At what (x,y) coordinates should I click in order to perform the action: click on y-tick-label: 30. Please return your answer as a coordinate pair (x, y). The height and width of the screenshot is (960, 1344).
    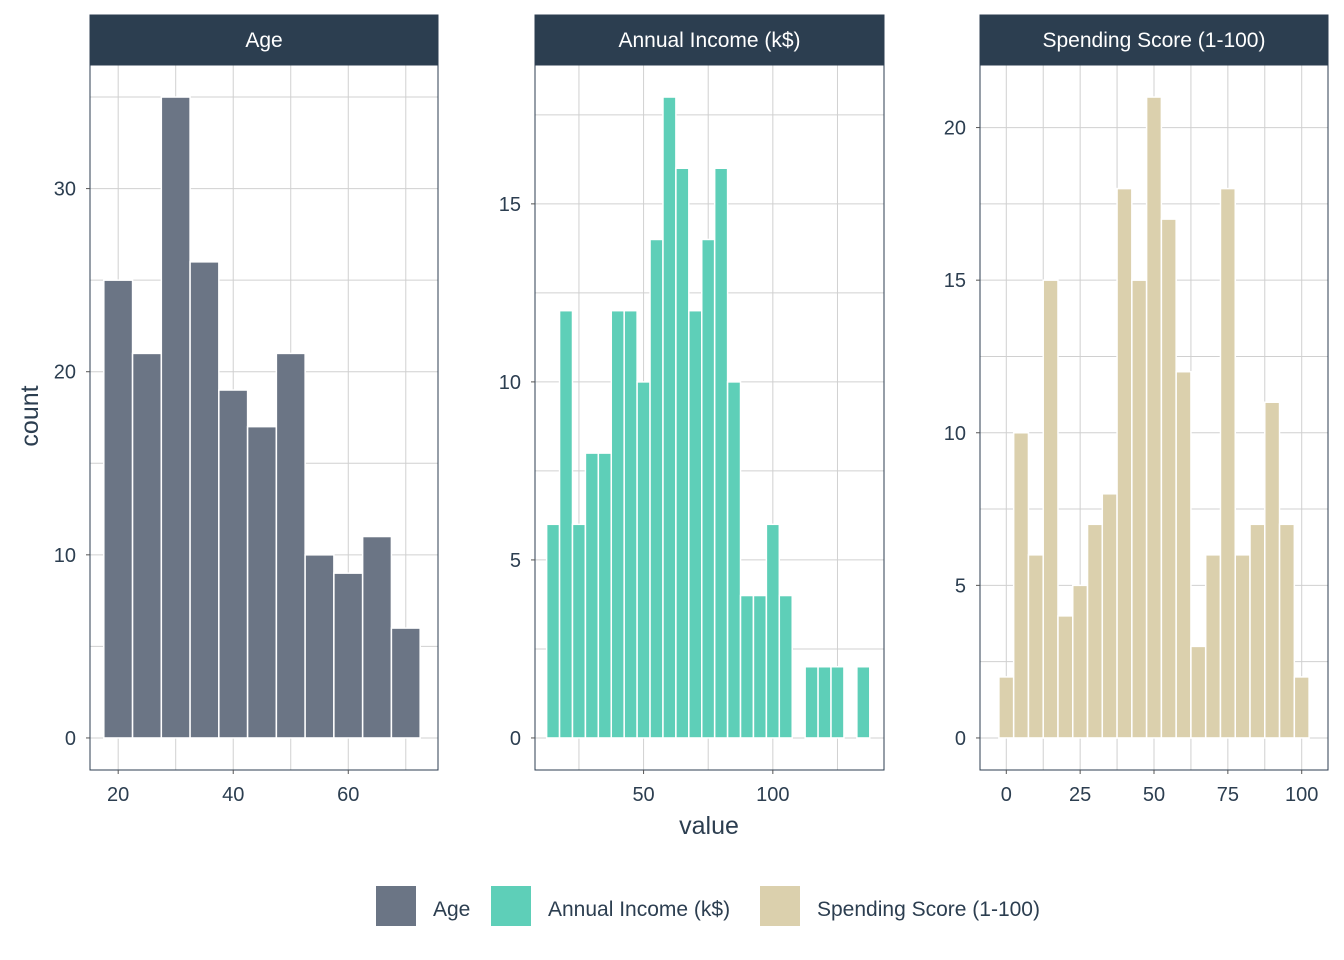
    Looking at the image, I should click on (65, 190).